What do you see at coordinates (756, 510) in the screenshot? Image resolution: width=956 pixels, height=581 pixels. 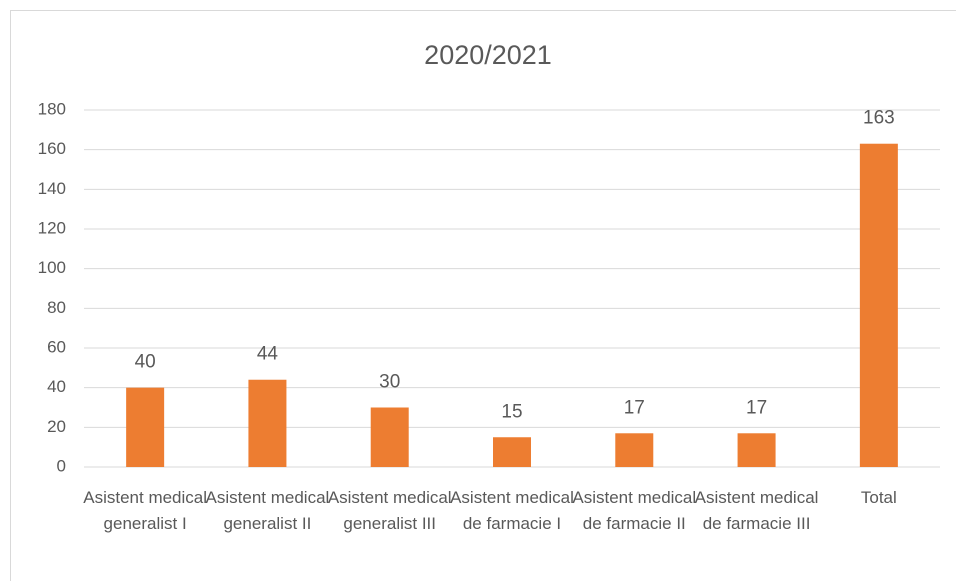 I see `x-tick-label: Asistent medical de farmacie III` at bounding box center [756, 510].